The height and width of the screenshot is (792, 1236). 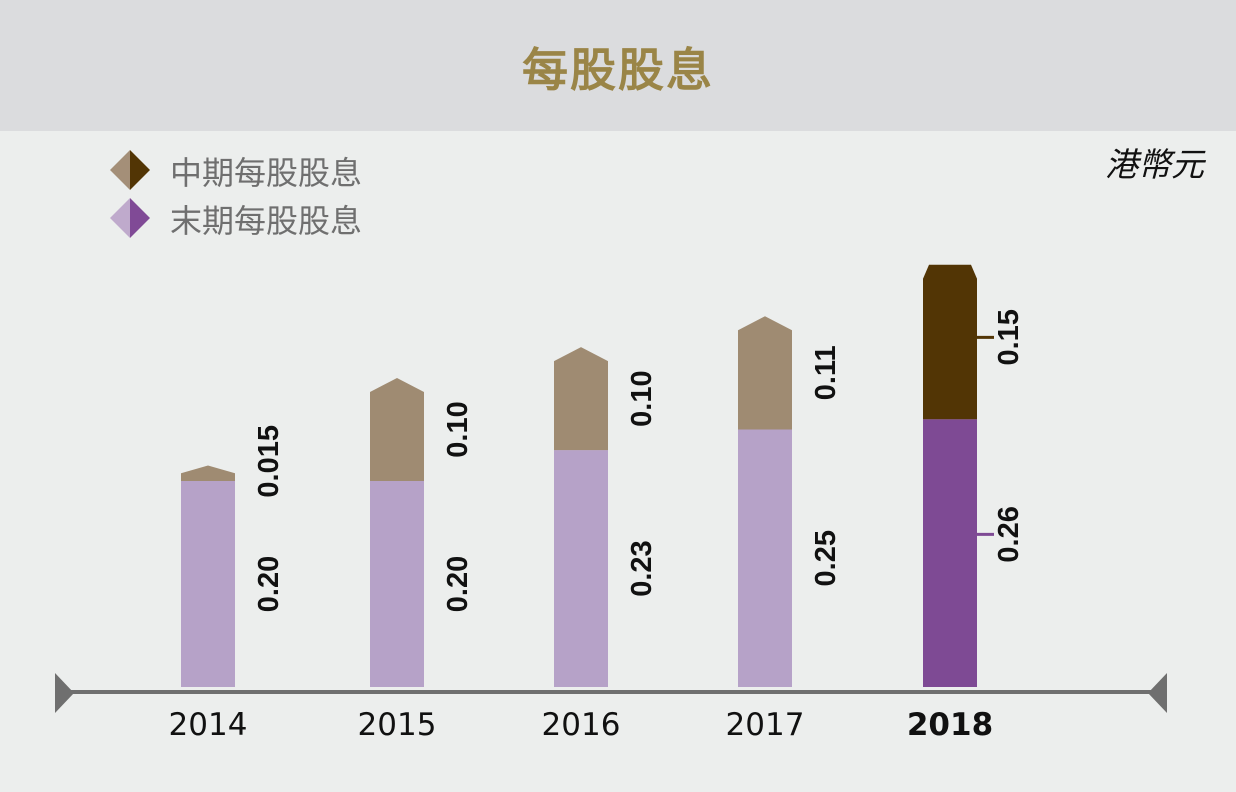 I want to click on value-label-interim: 0.15, so click(x=1009, y=337).